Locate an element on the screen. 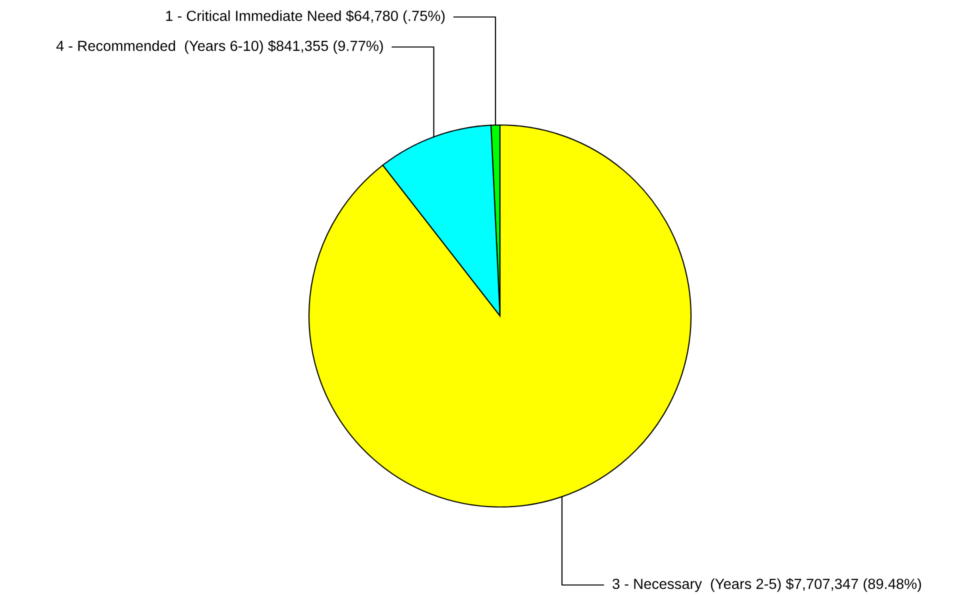 The image size is (960, 595). slice-label: 3 - Necessary (Years 2-5) $7,707,347 (89.48%) is located at coordinates (767, 585).